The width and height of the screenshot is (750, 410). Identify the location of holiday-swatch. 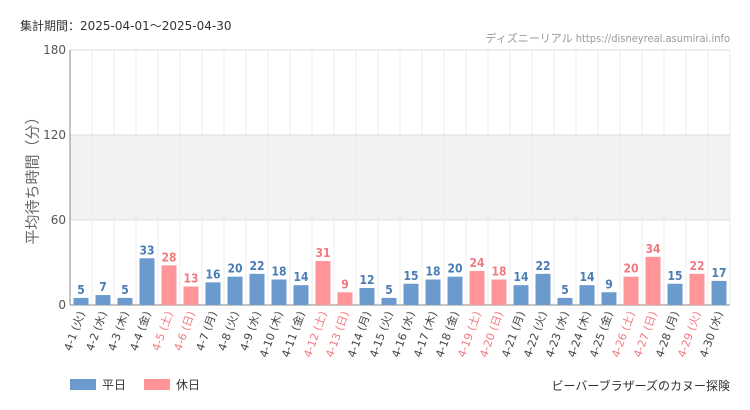
(157, 384).